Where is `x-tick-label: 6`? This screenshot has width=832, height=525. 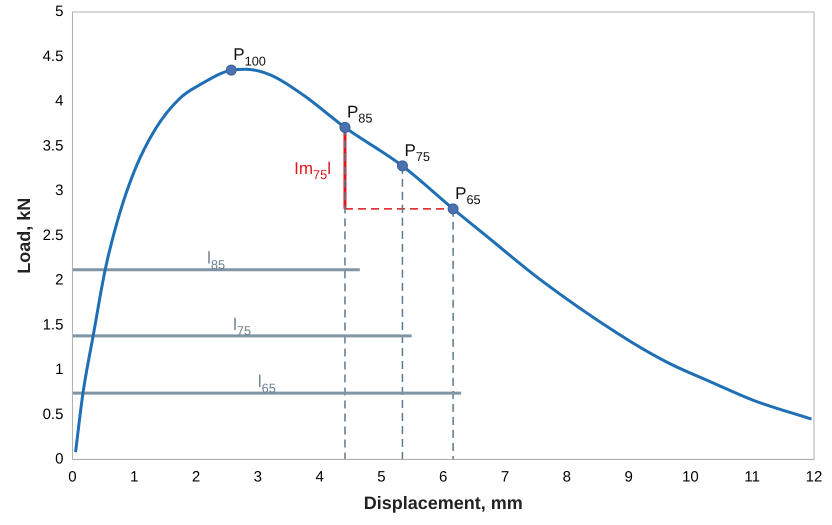 x-tick-label: 6 is located at coordinates (443, 477).